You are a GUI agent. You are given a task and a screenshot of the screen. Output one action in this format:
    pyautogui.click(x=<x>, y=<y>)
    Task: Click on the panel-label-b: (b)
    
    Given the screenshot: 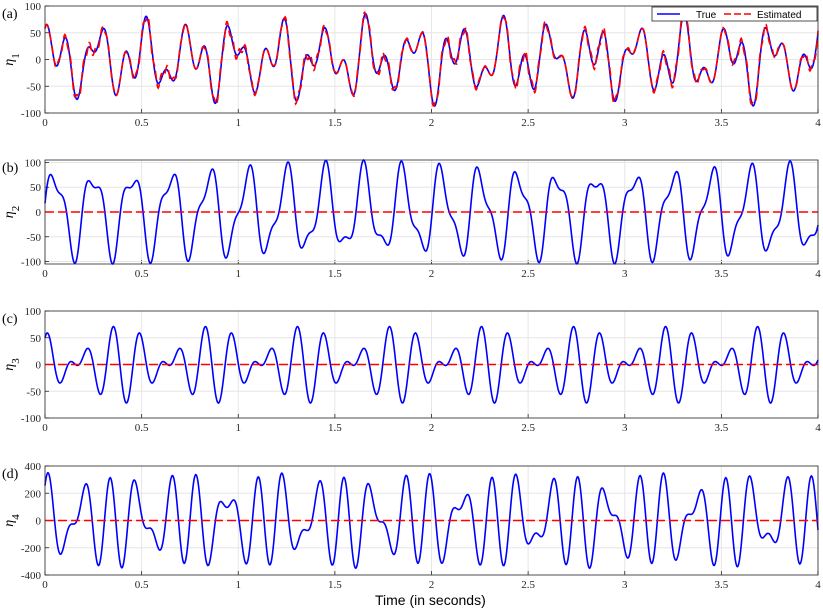 What is the action you would take?
    pyautogui.click(x=10, y=168)
    